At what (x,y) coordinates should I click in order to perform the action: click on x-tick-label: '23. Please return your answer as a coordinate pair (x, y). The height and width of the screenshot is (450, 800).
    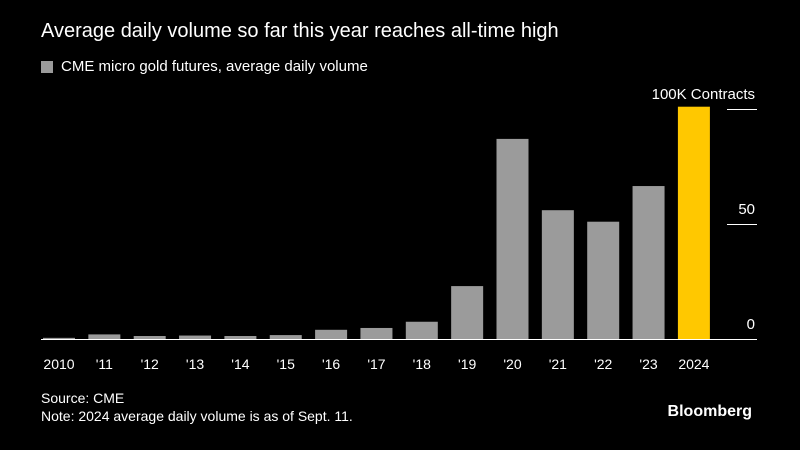
    Looking at the image, I should click on (648, 364).